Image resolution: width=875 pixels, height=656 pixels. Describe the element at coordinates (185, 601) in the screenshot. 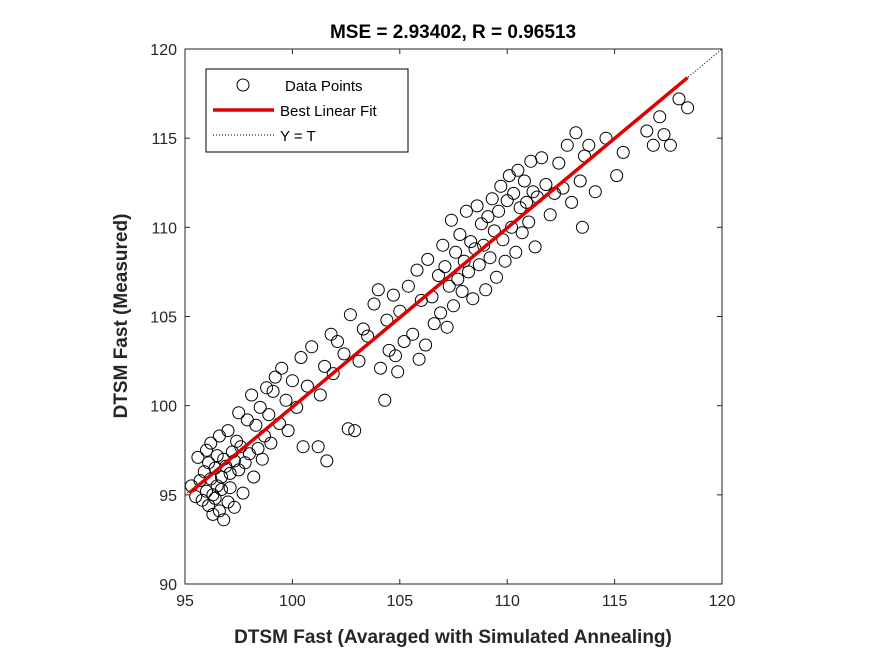

I see `x-tick-label: 95` at that location.